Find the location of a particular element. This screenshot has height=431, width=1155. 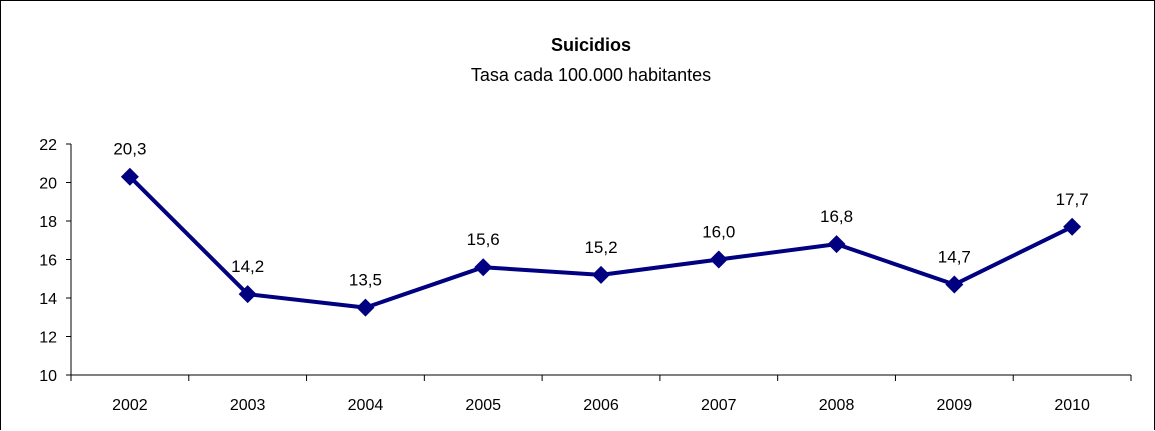

x-tick-label: 2005 is located at coordinates (483, 405).